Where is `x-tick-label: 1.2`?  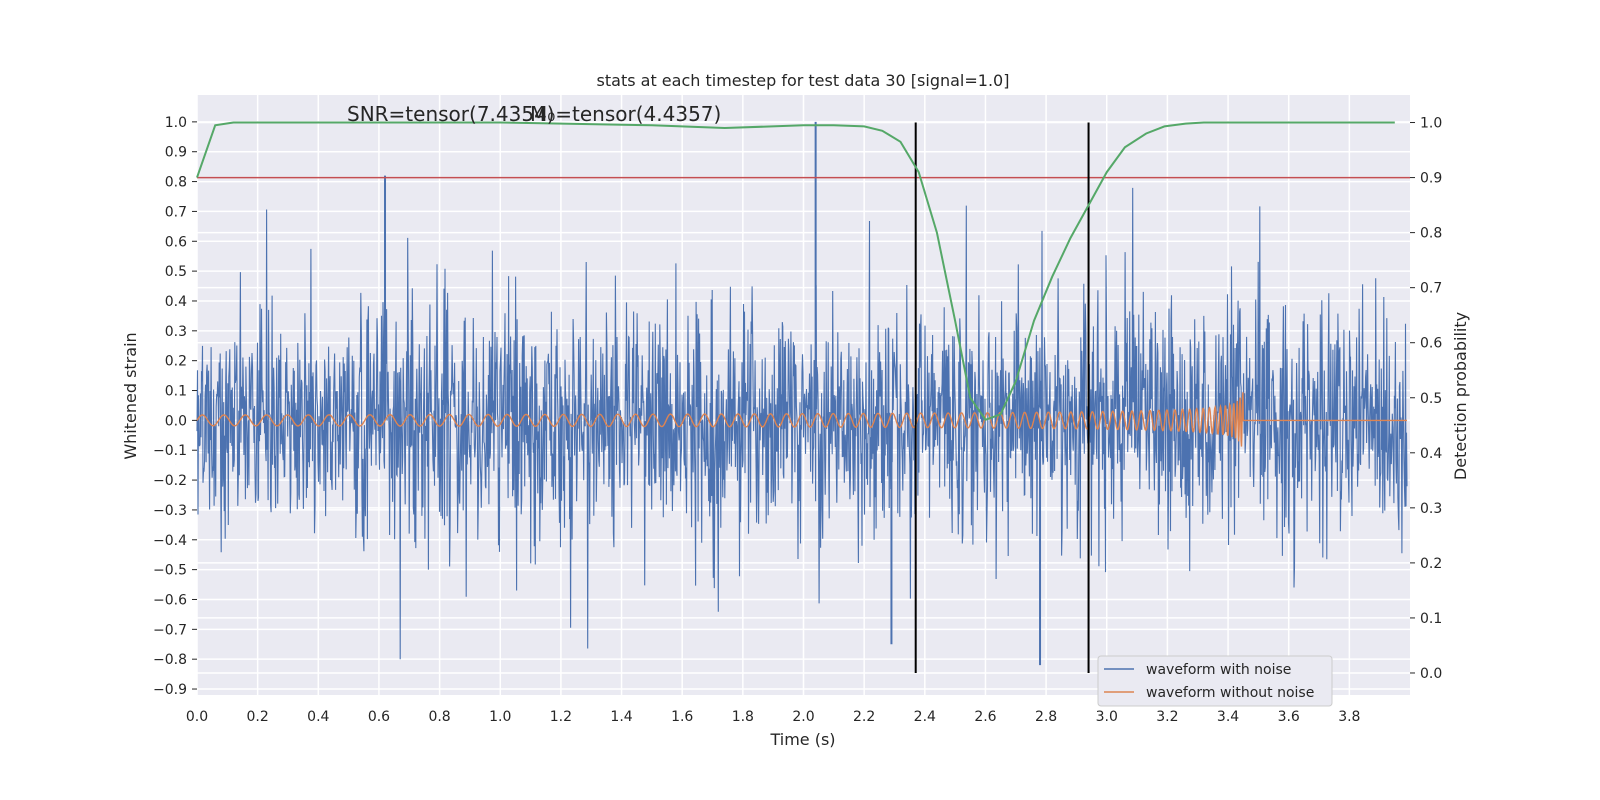
x-tick-label: 1.2 is located at coordinates (561, 717).